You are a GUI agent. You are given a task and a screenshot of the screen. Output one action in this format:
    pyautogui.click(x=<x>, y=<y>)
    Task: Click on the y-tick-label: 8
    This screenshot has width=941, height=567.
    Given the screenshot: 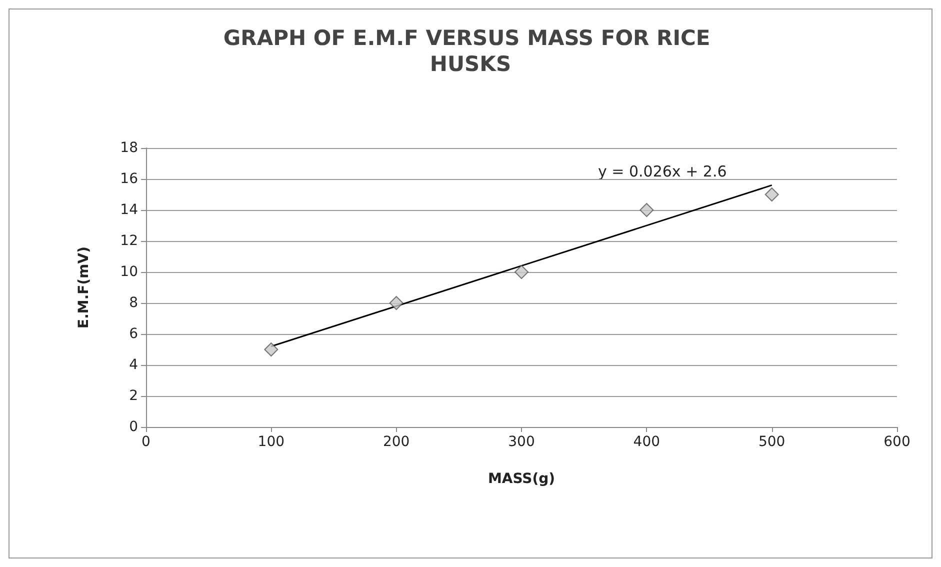 What is the action you would take?
    pyautogui.click(x=133, y=303)
    